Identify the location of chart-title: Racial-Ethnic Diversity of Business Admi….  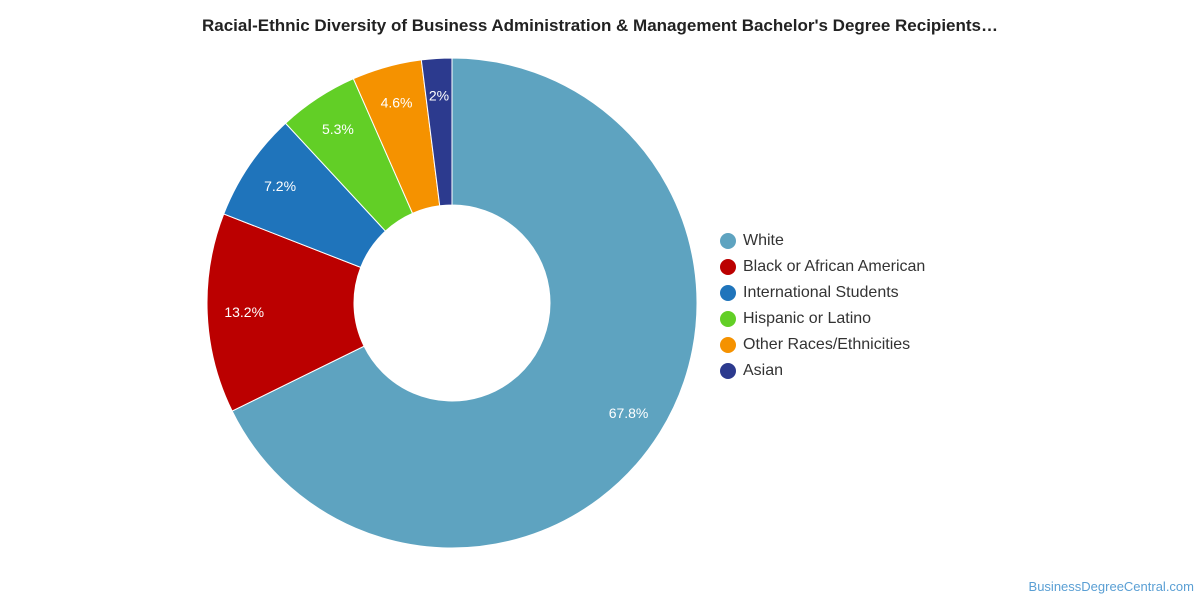
(599, 25).